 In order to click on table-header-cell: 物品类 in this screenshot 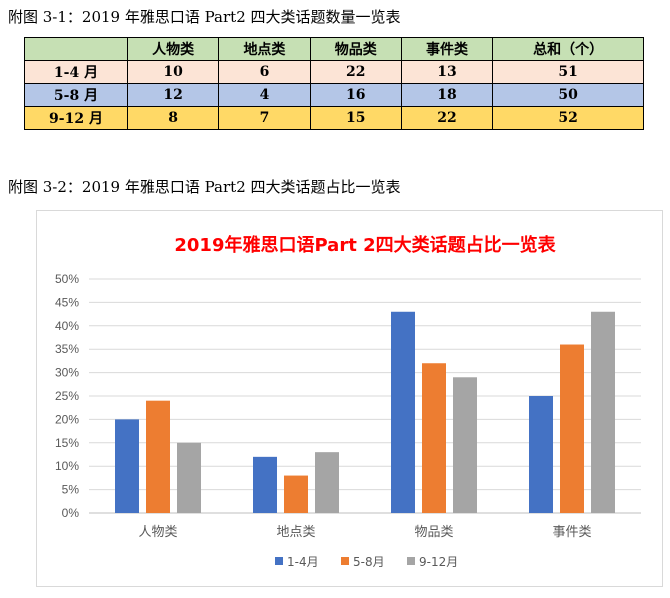, I will do `click(355, 49)`.